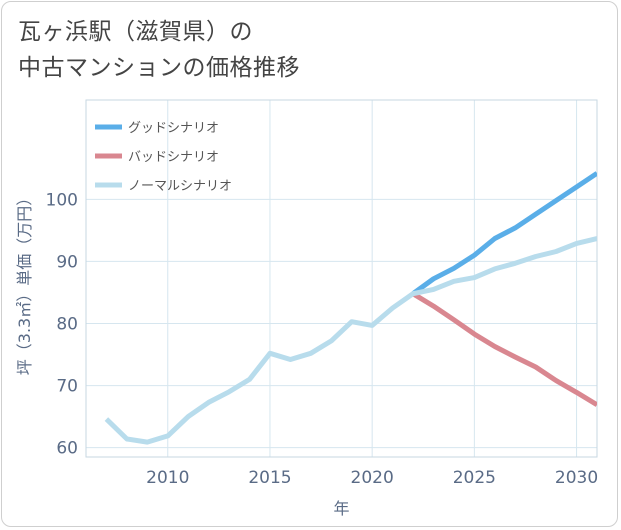  What do you see at coordinates (135, 32) in the screenshot?
I see `chart-title-line-1: 瓦ヶ浜駅（滋賀県）の` at bounding box center [135, 32].